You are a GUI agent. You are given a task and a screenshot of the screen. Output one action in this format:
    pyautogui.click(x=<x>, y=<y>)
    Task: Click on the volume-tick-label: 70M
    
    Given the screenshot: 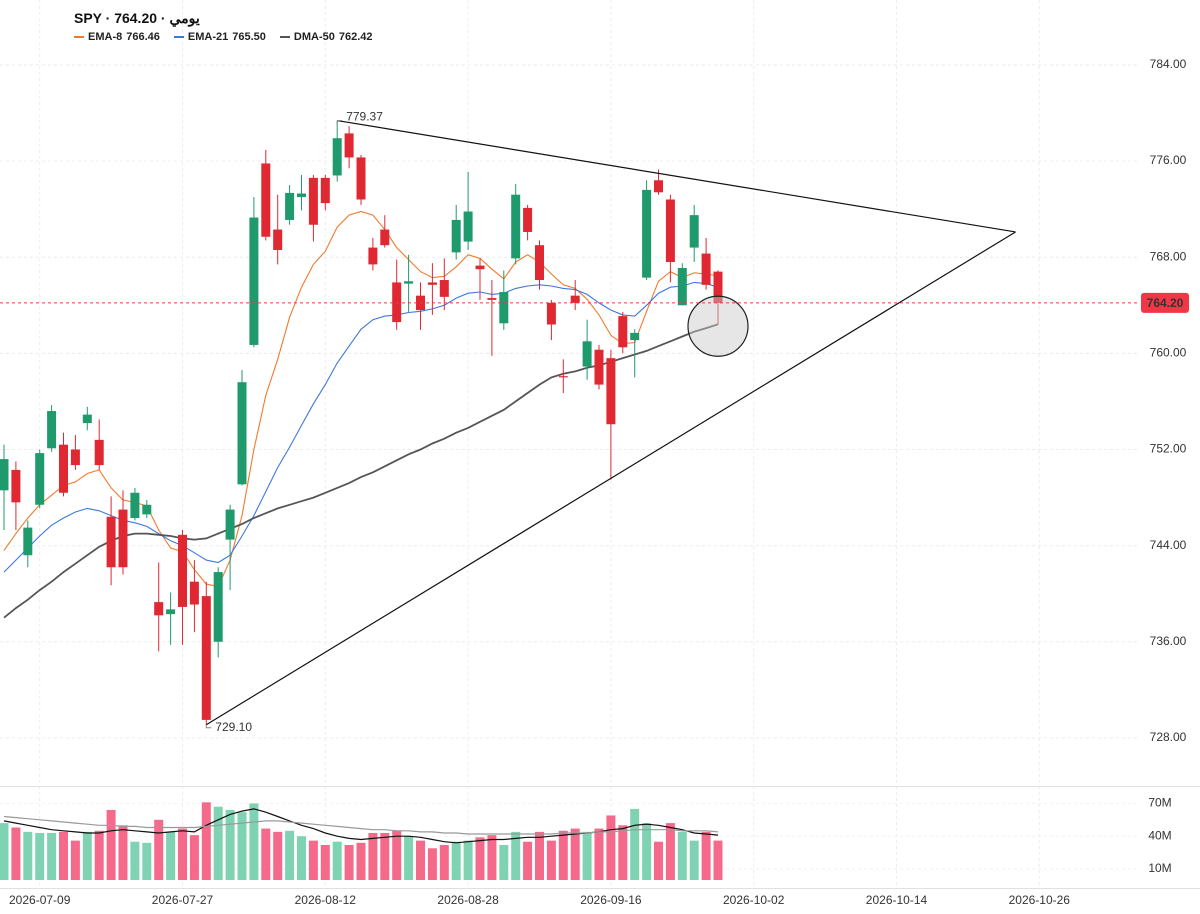 What is the action you would take?
    pyautogui.click(x=1159, y=803)
    